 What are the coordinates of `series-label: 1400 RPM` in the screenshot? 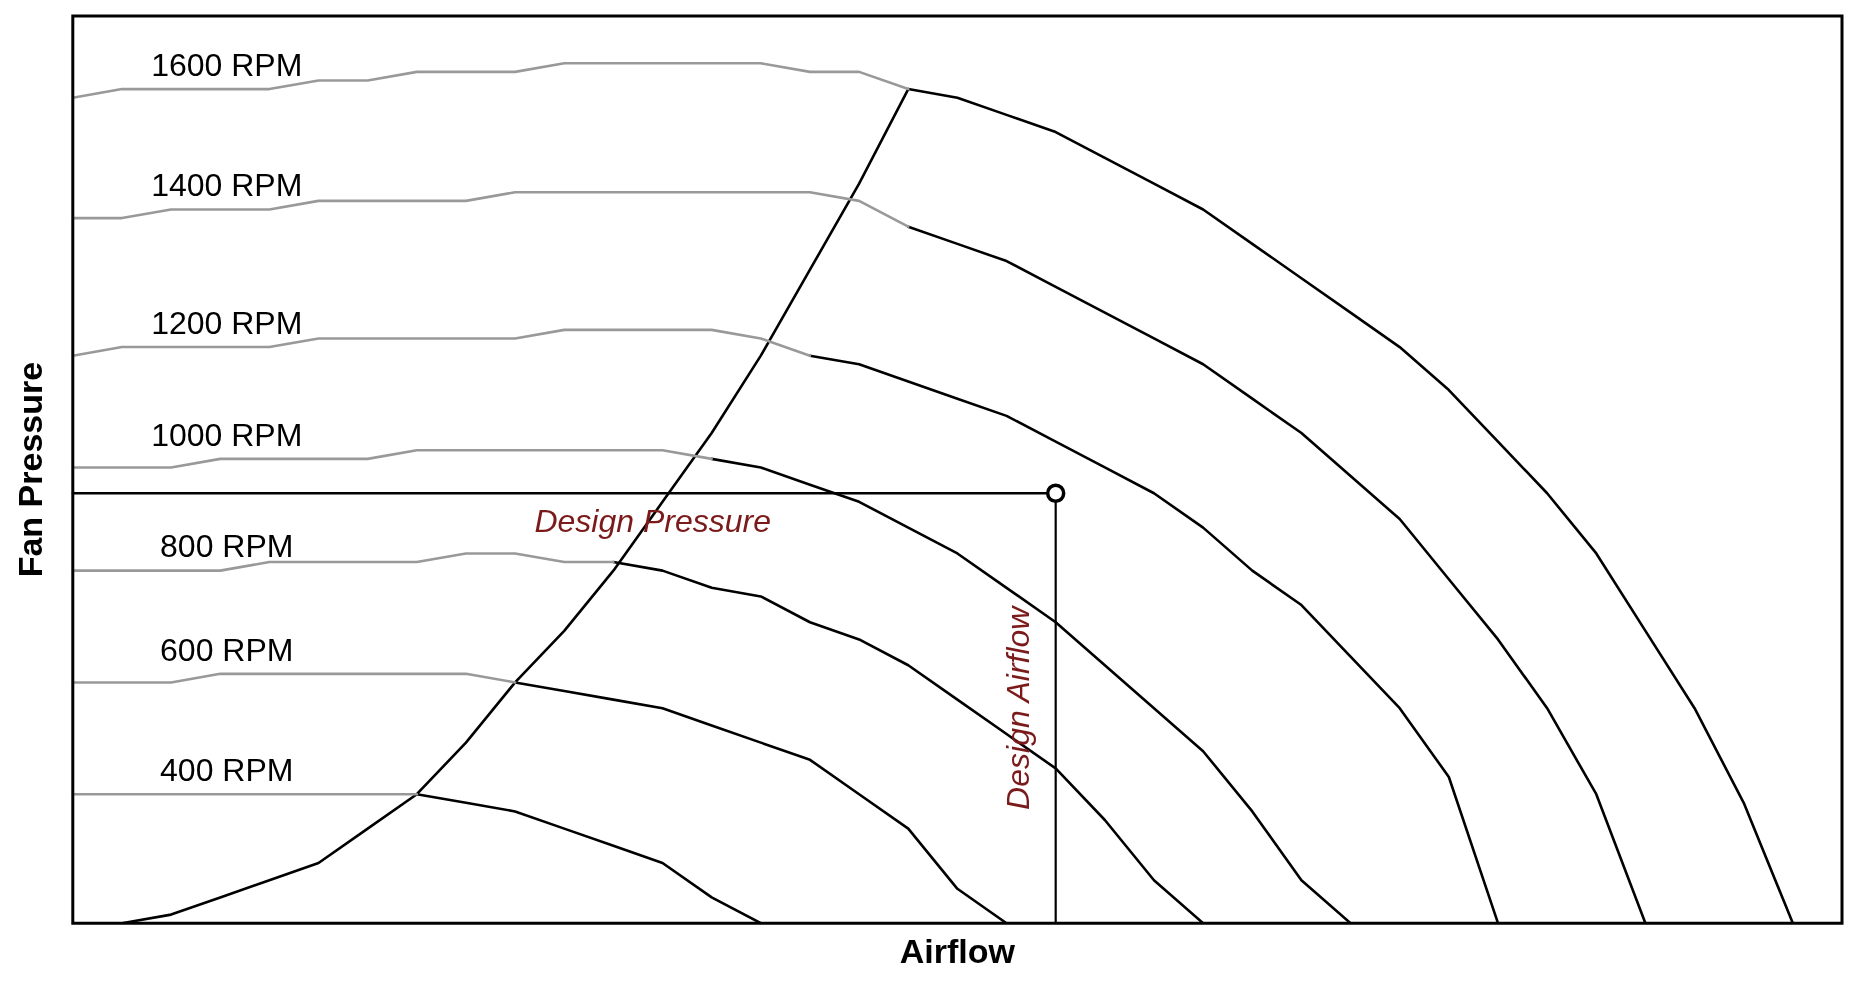 It's located at (227, 185).